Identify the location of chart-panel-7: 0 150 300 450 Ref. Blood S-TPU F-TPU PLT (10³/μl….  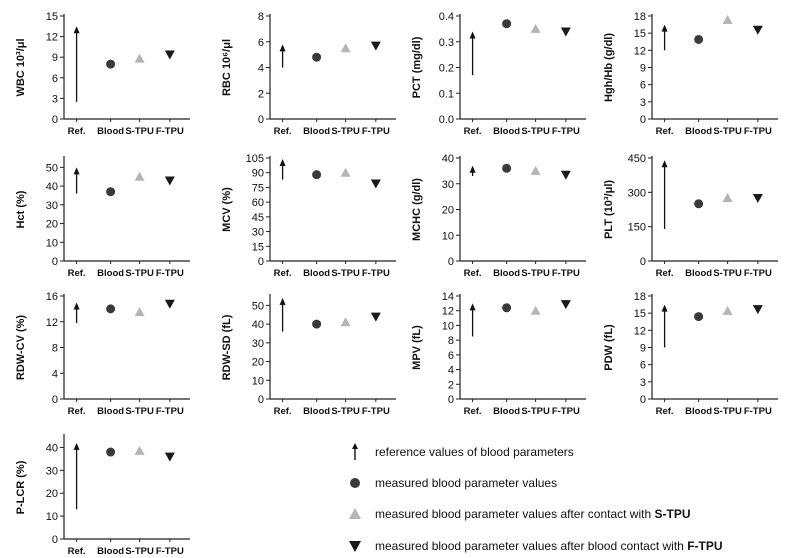
(690, 216).